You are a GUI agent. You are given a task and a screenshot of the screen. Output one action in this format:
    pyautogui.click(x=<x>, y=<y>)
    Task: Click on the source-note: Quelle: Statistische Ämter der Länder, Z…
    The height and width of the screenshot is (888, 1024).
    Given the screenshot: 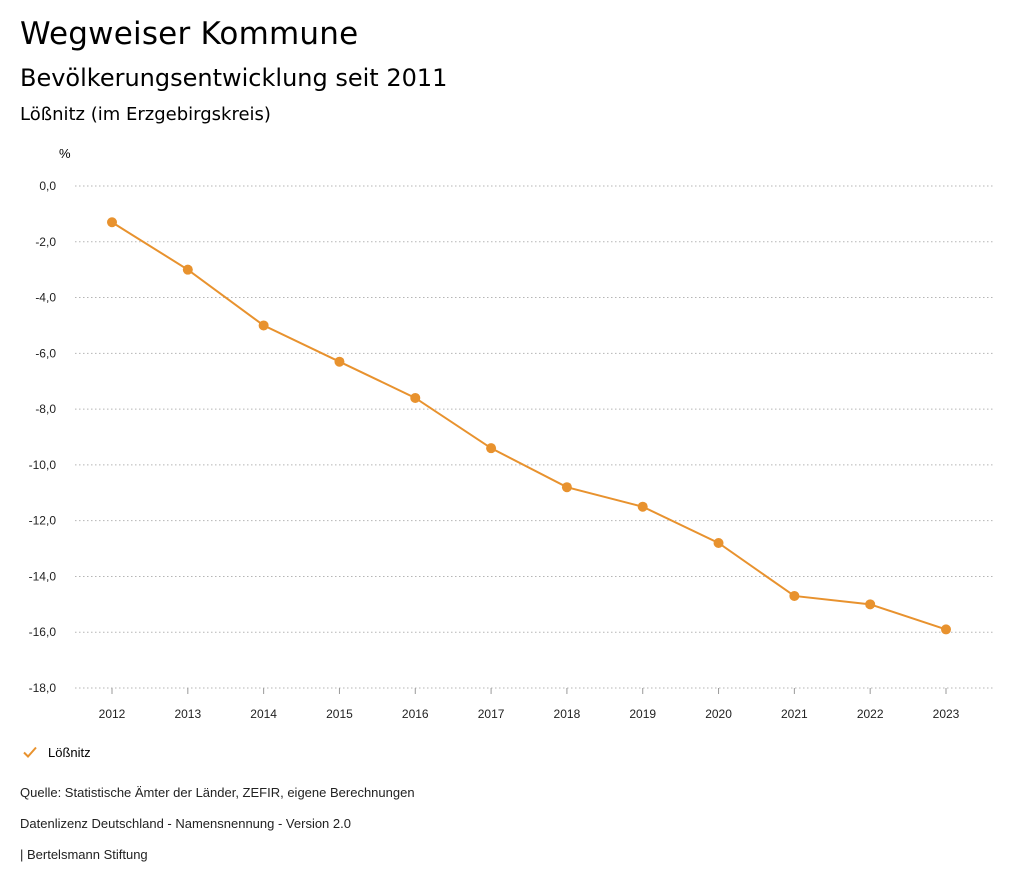 What is the action you would take?
    pyautogui.click(x=217, y=792)
    